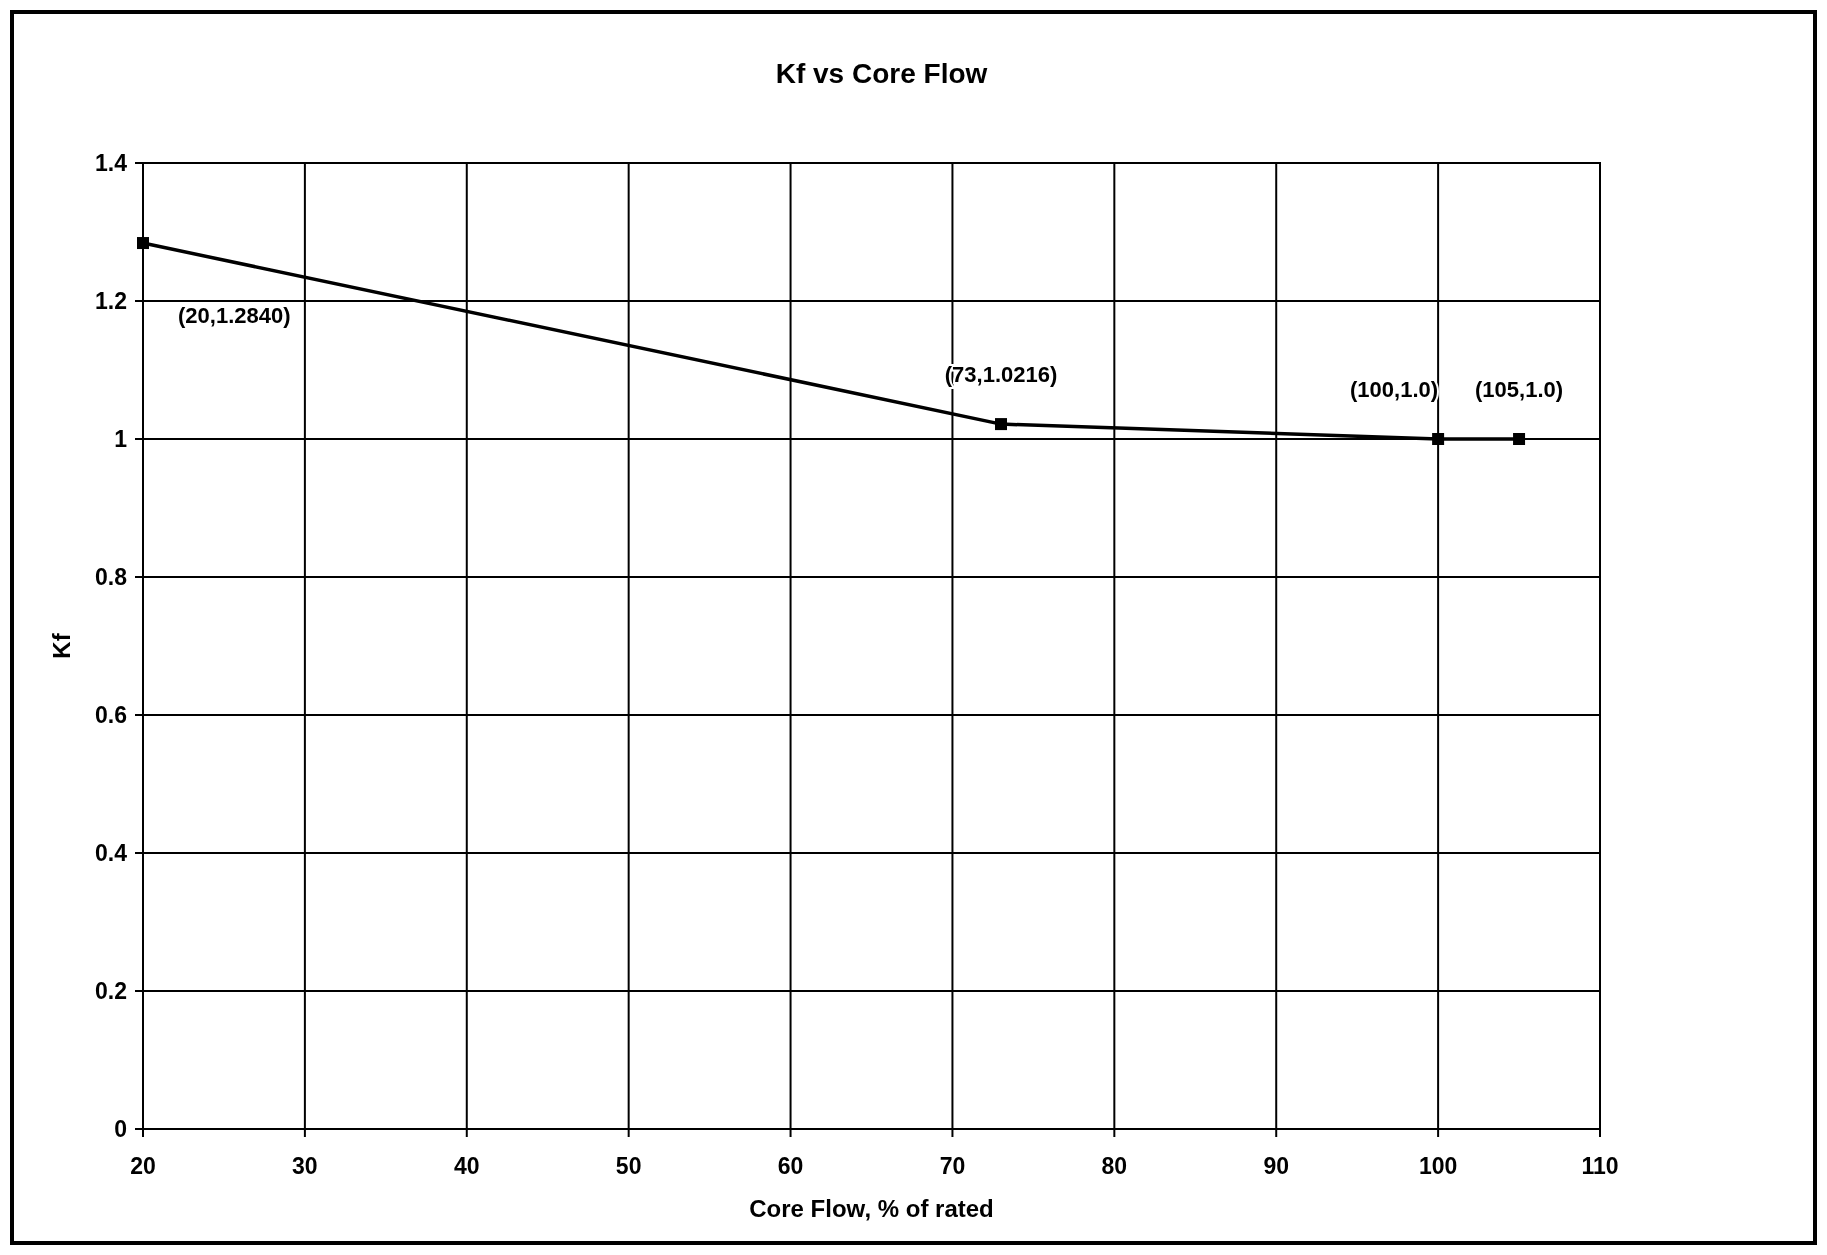 The width and height of the screenshot is (1827, 1255). Describe the element at coordinates (790, 1166) in the screenshot. I see `x-tick-label: 60` at that location.